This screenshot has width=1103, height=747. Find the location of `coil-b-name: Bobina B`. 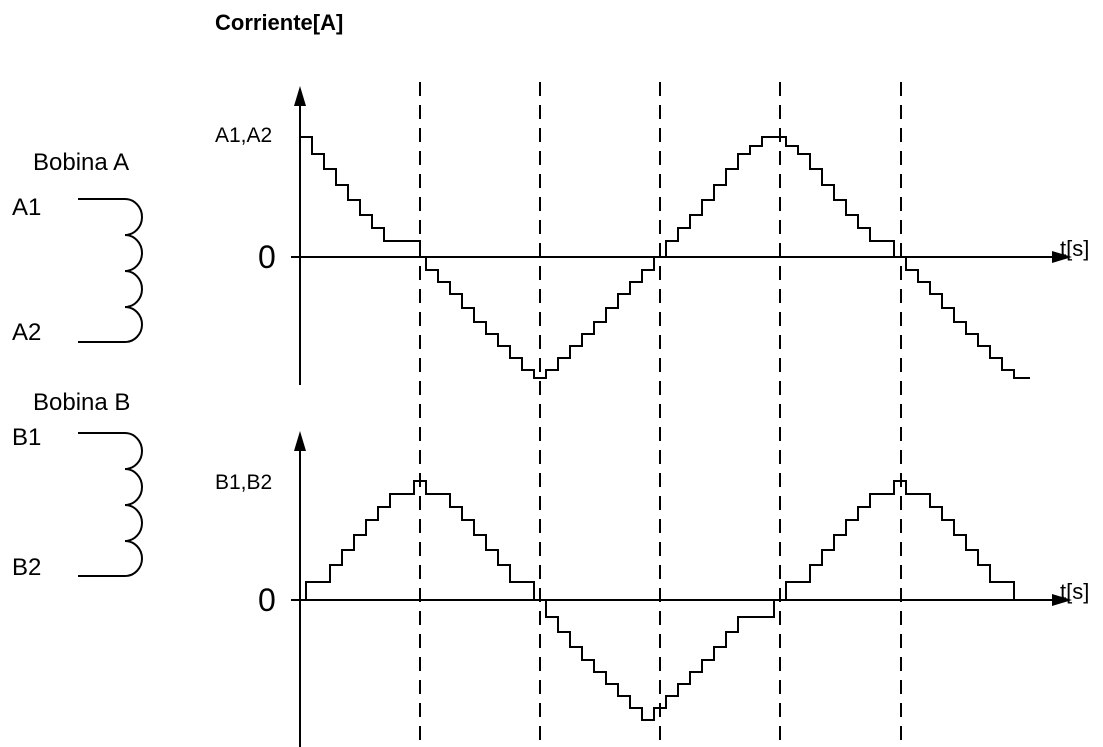

coil-b-name: Bobina B is located at coordinates (81, 402).